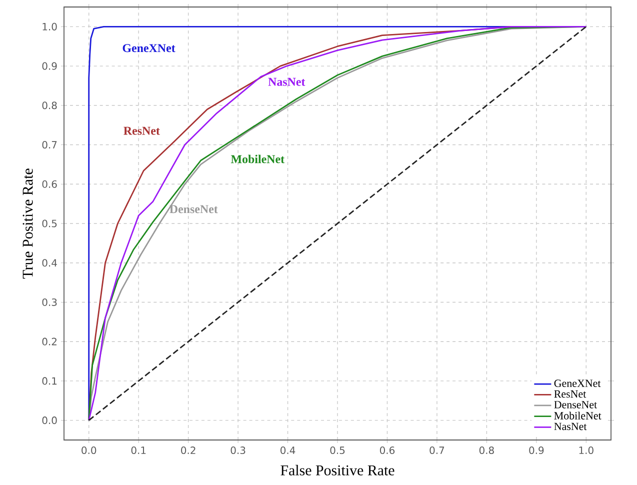  What do you see at coordinates (570, 394) in the screenshot?
I see `legend-label: ResNet` at bounding box center [570, 394].